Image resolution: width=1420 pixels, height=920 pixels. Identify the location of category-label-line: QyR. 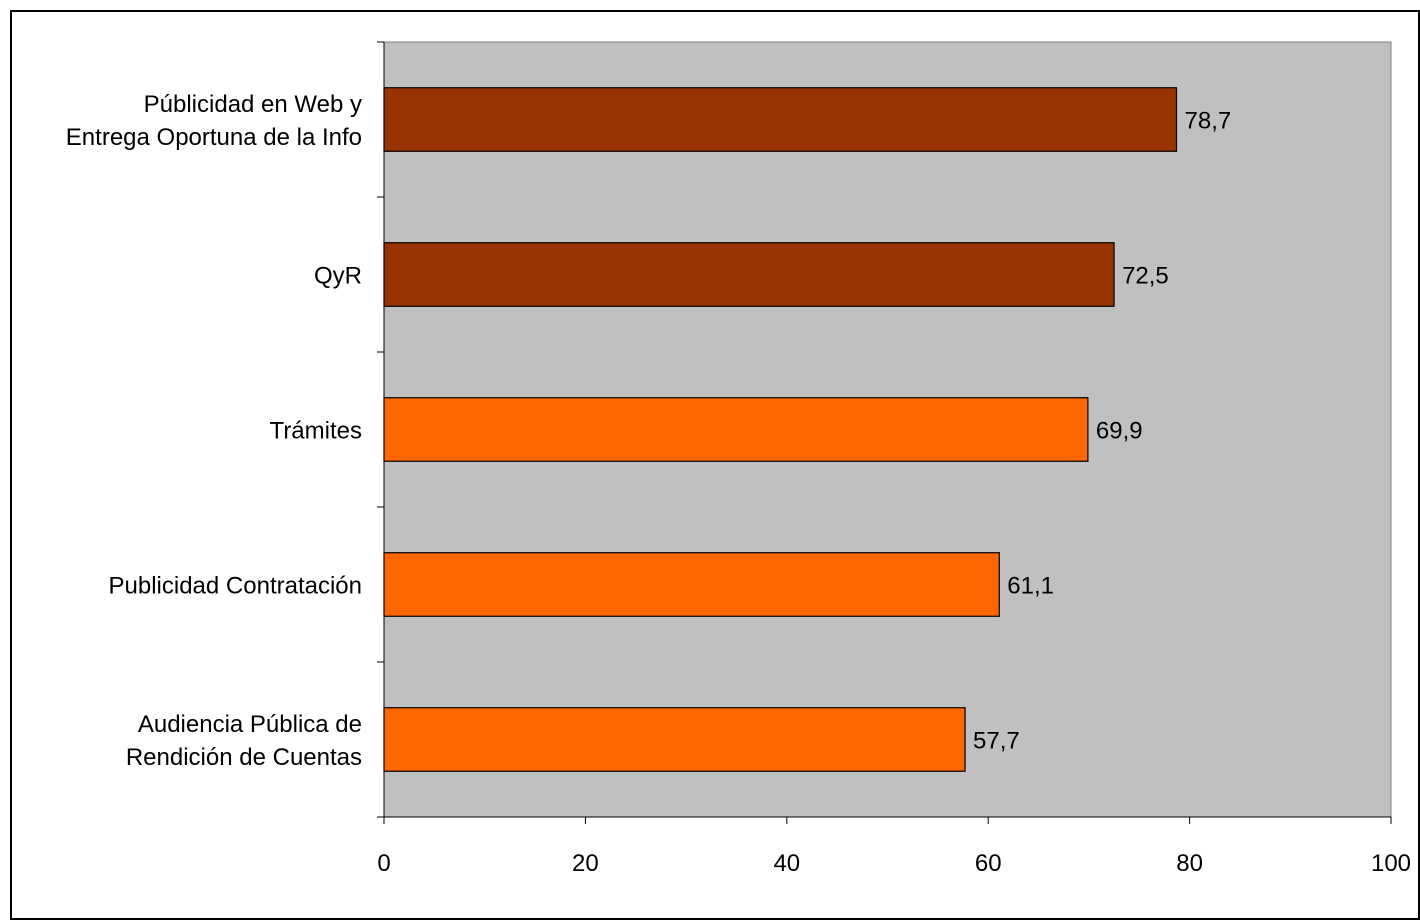
(338, 276).